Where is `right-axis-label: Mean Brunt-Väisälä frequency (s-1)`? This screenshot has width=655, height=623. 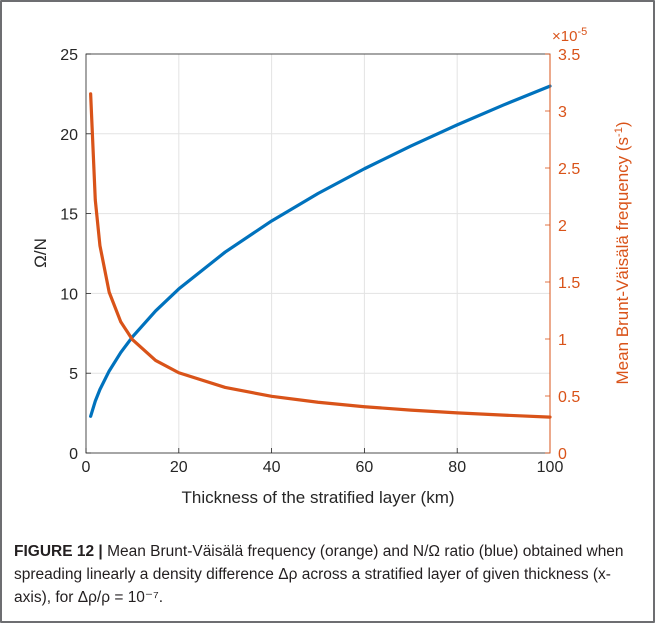
right-axis-label: Mean Brunt-Väisälä frequency (s-1) is located at coordinates (622, 252).